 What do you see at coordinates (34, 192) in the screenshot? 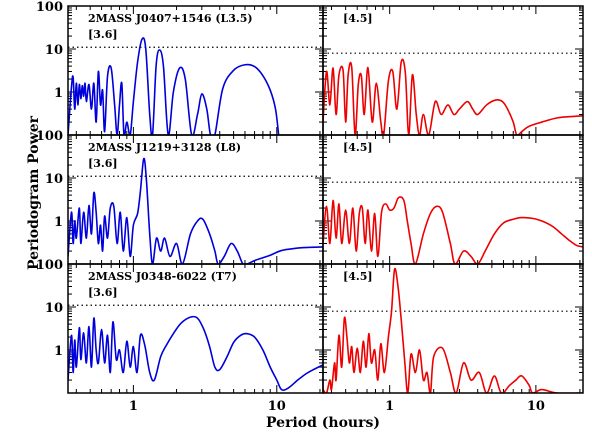
I see `y-axis-label: Periodogram Power` at bounding box center [34, 192].